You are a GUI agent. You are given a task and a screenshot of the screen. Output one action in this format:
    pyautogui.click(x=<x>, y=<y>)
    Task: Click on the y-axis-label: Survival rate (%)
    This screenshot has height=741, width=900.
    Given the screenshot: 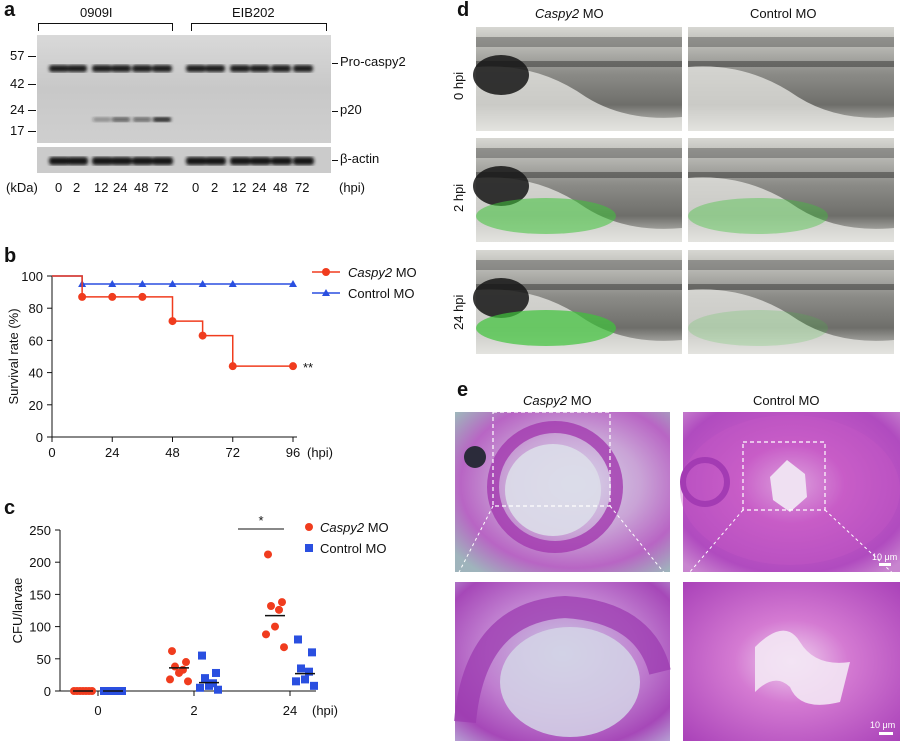 What is the action you would take?
    pyautogui.click(x=13, y=356)
    